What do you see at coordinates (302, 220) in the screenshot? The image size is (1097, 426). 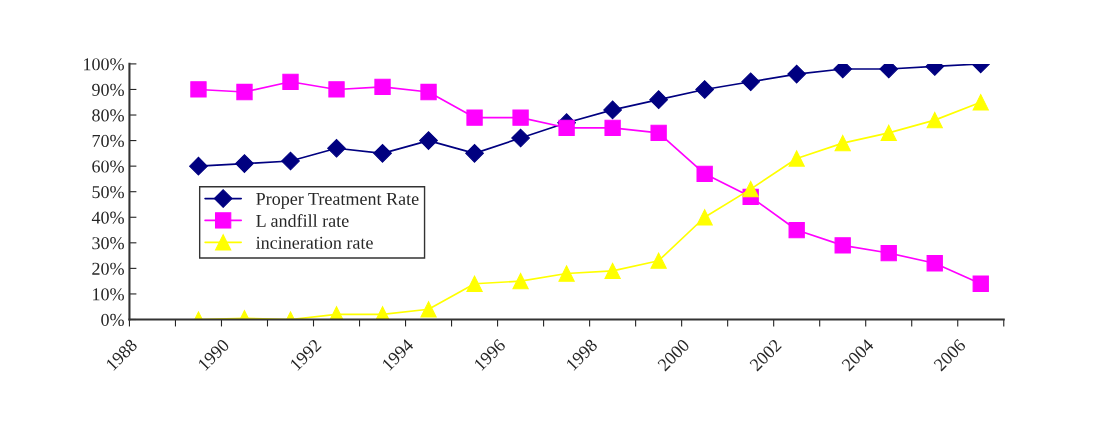 I see `legend-label: L andfill rate` at bounding box center [302, 220].